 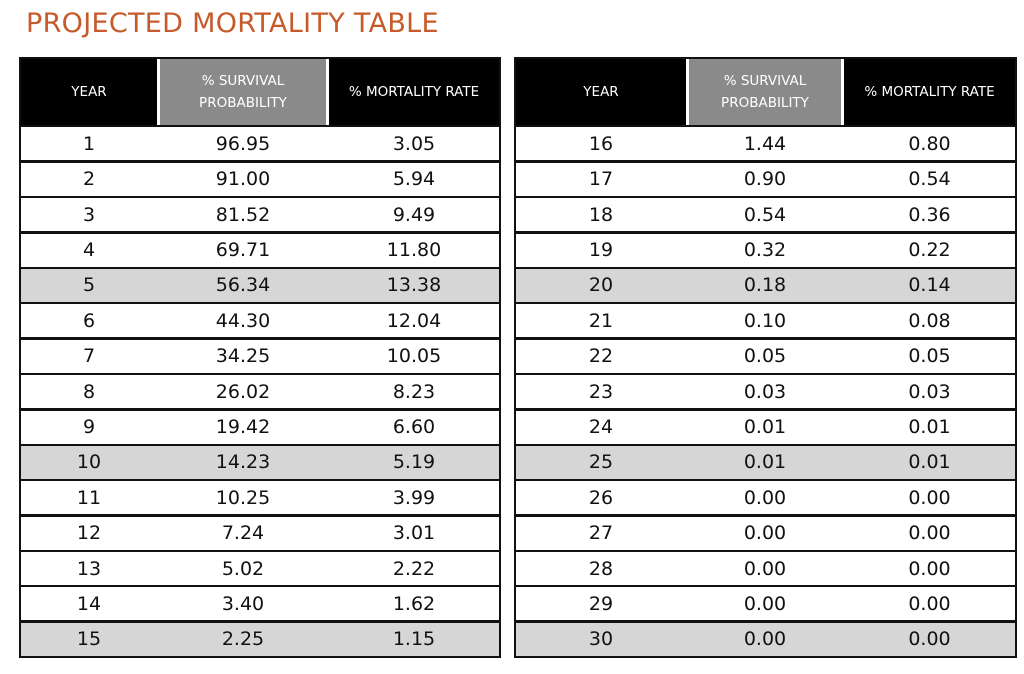 What do you see at coordinates (601, 533) in the screenshot?
I see `year-cell: 27` at bounding box center [601, 533].